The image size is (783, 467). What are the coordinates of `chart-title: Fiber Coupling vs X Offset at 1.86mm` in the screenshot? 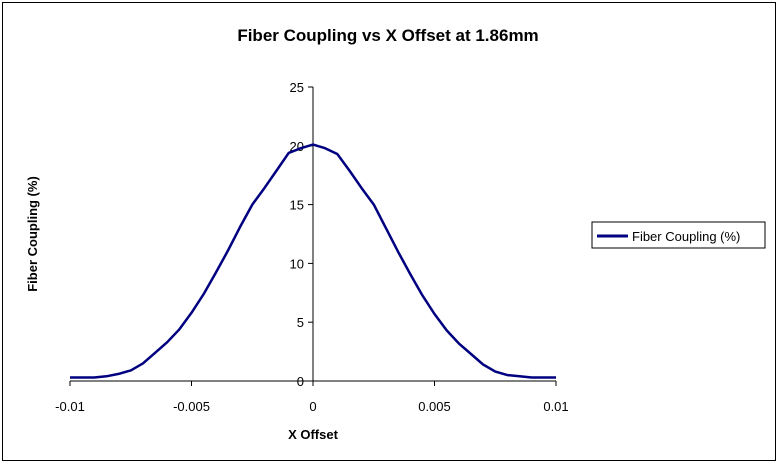 It's located at (387, 35).